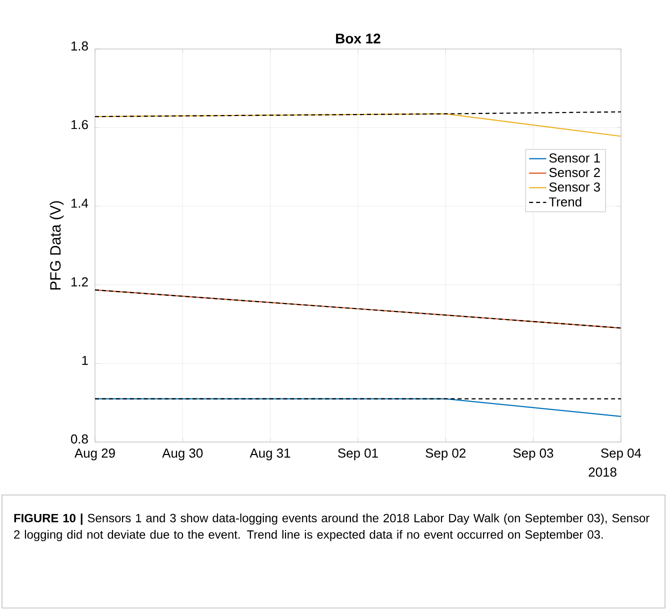  I want to click on y-tick-label: 1.2, so click(79, 281).